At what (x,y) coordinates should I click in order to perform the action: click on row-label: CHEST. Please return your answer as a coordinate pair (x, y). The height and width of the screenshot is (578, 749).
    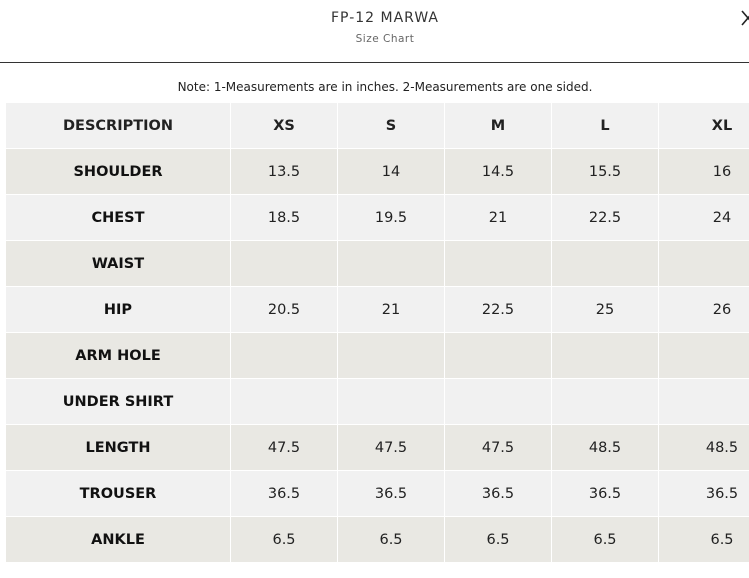
    Looking at the image, I should click on (118, 217).